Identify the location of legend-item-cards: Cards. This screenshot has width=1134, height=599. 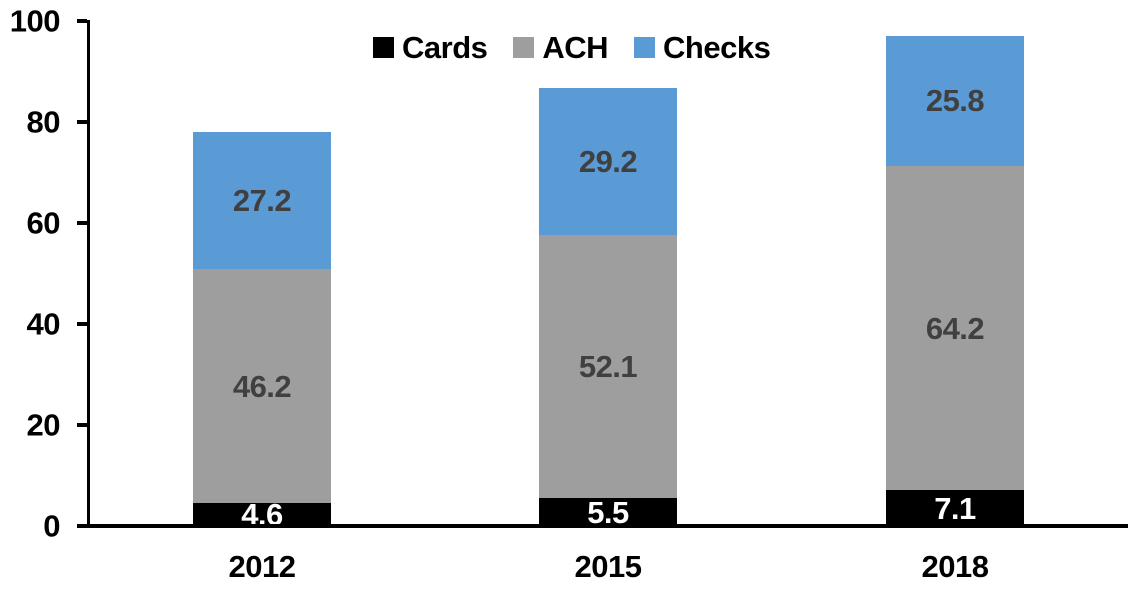
(430, 47).